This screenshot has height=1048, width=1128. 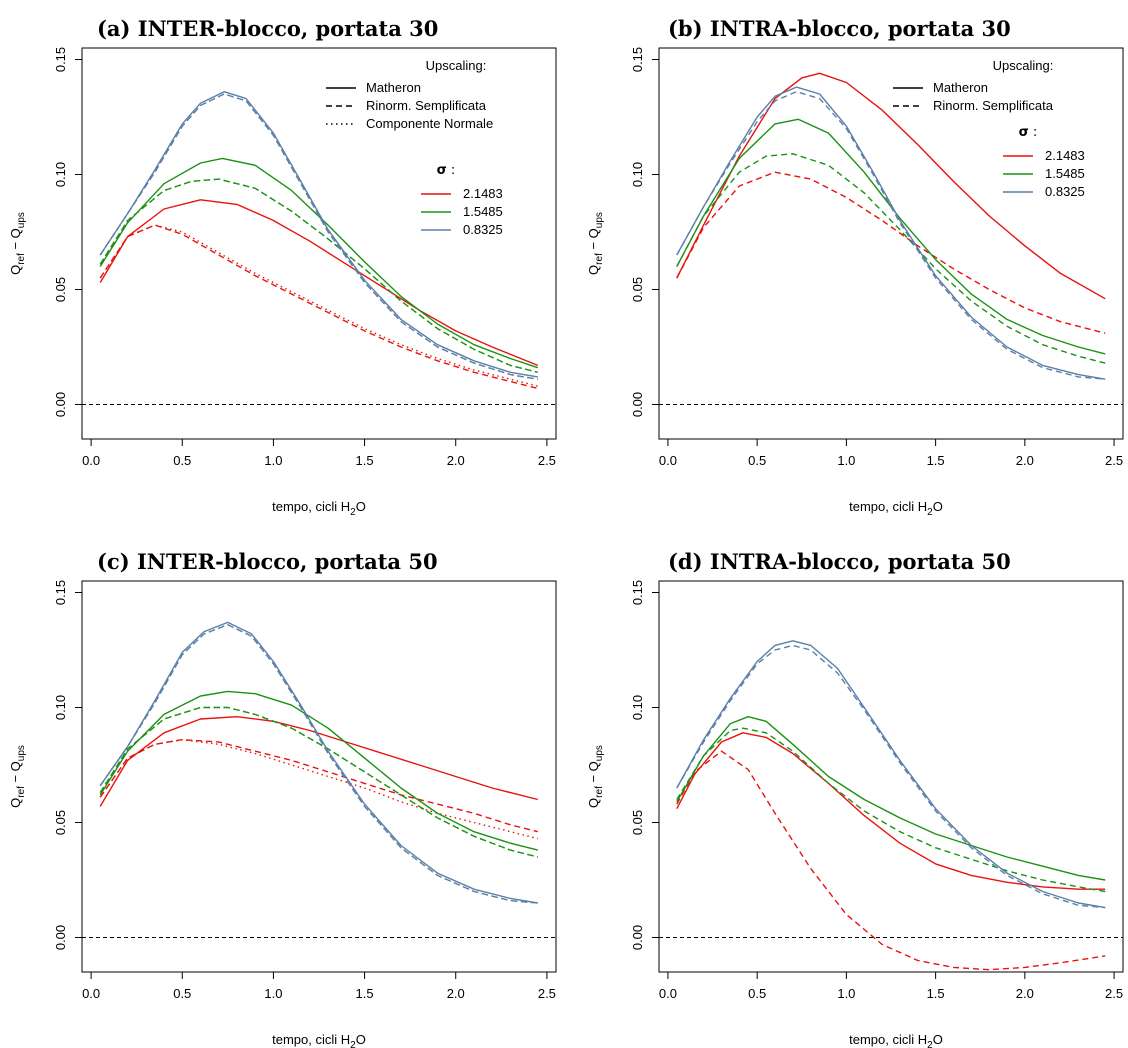 I want to click on panel-title: (b) INTRA-blocco, portata 30, so click(x=839, y=28).